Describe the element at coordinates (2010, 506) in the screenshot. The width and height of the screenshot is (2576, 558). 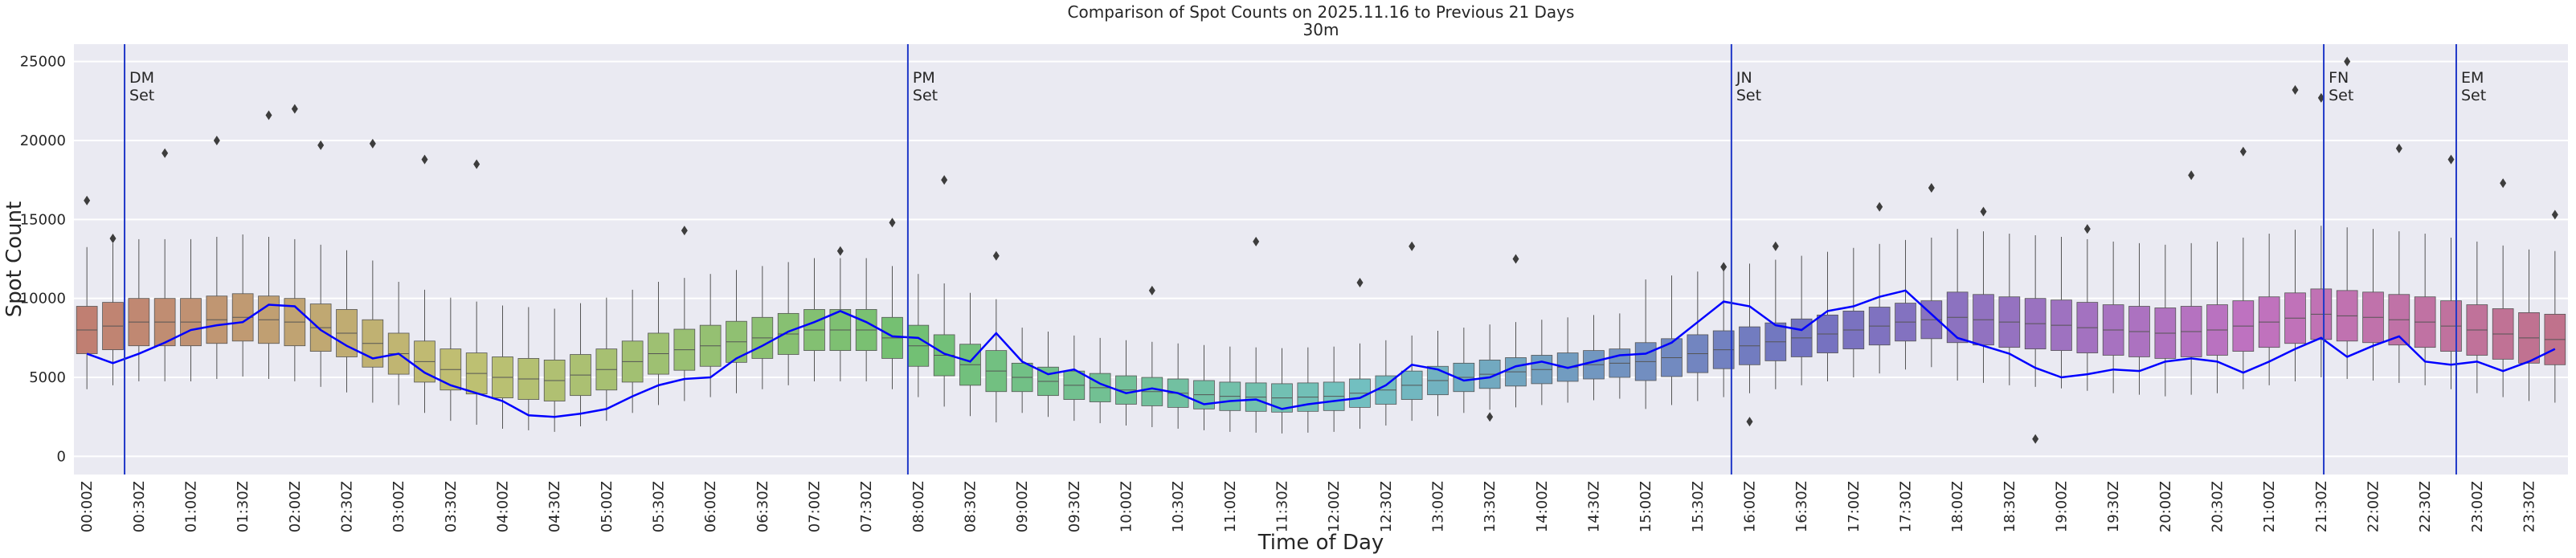
I see `x-tick-label: 18:30Z` at that location.